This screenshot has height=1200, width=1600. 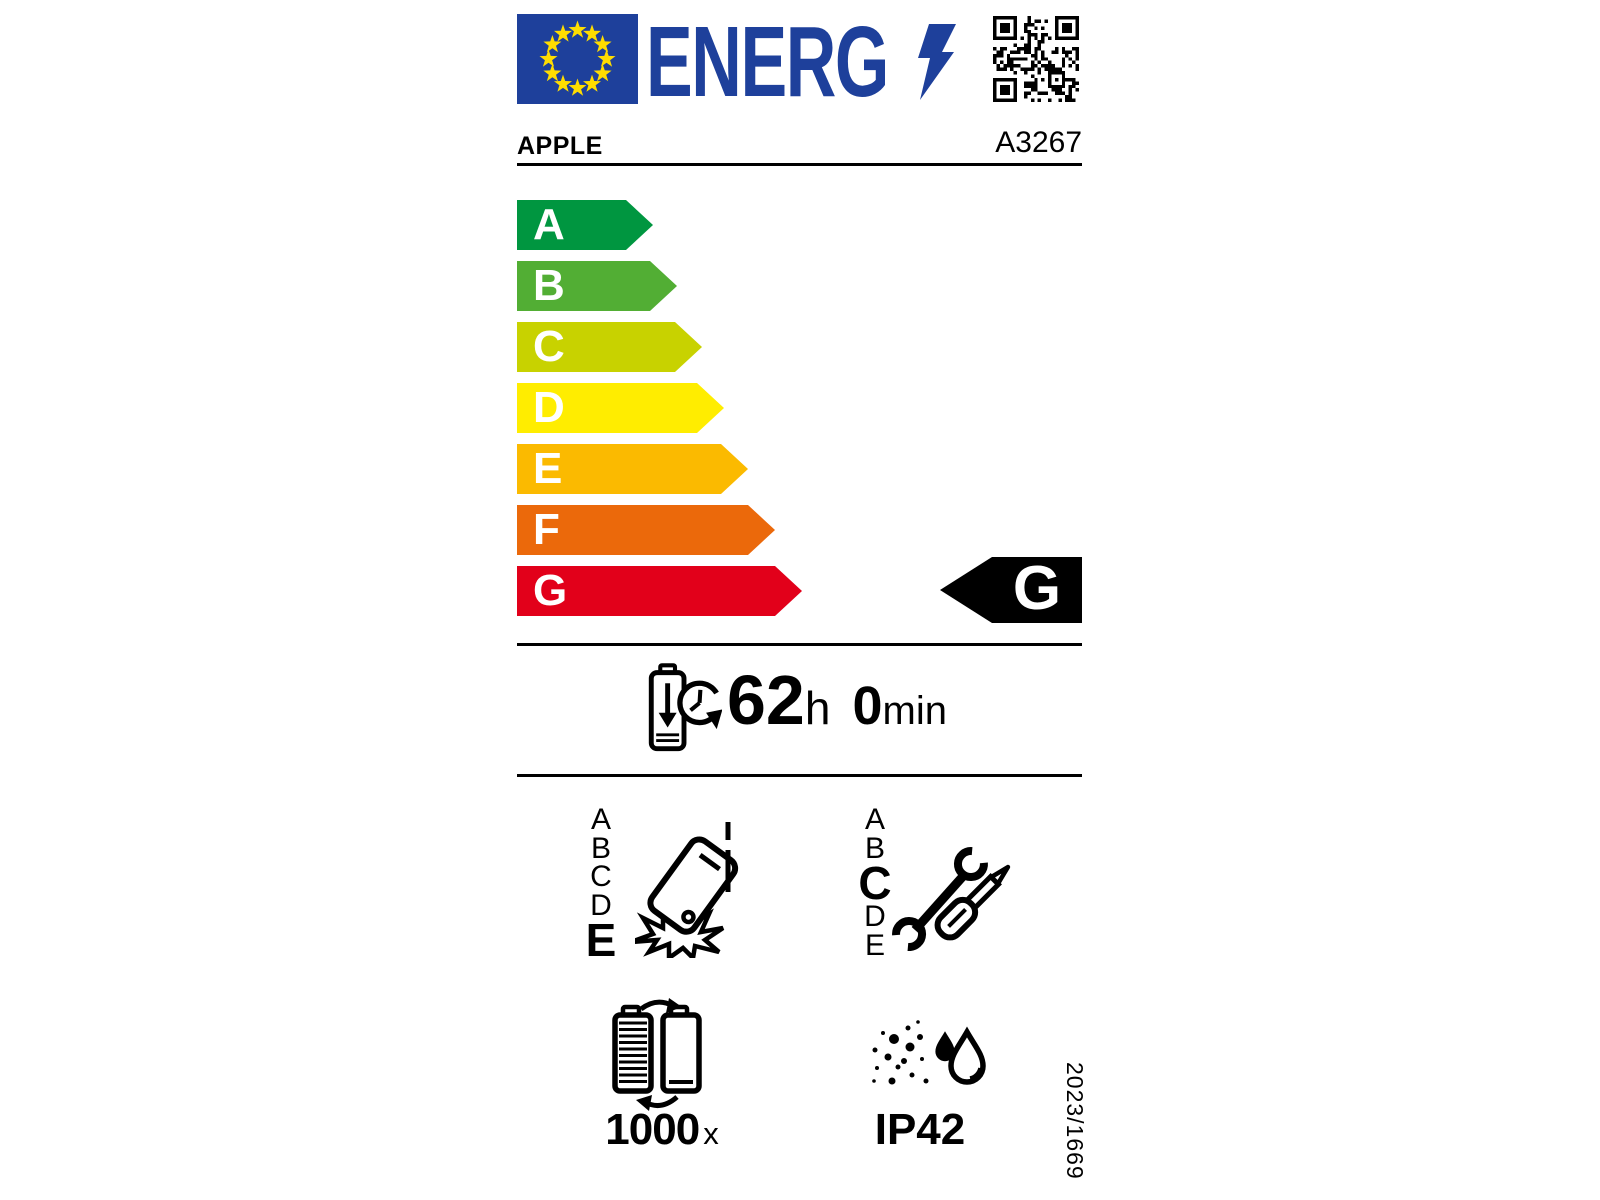 What do you see at coordinates (687, 890) in the screenshot?
I see `drop-resistance-icon` at bounding box center [687, 890].